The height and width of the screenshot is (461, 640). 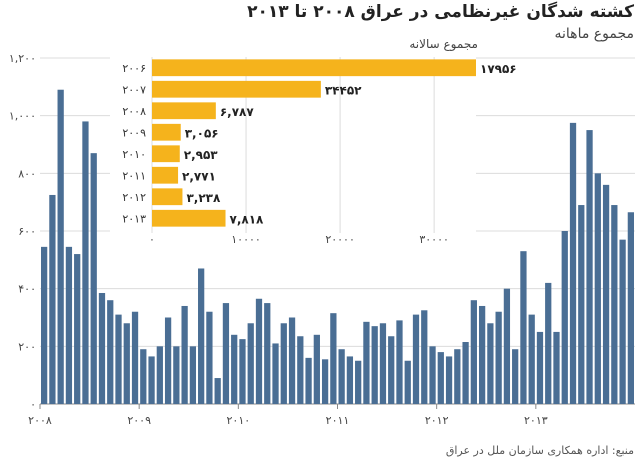 I want to click on inset-value-label: ۲,۹۵۳, so click(x=201, y=155).